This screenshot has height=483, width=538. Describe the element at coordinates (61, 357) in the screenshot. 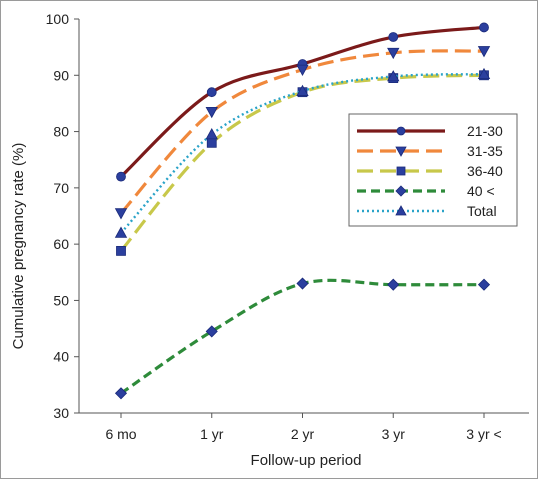

I see `y-tick-label: 40` at that location.